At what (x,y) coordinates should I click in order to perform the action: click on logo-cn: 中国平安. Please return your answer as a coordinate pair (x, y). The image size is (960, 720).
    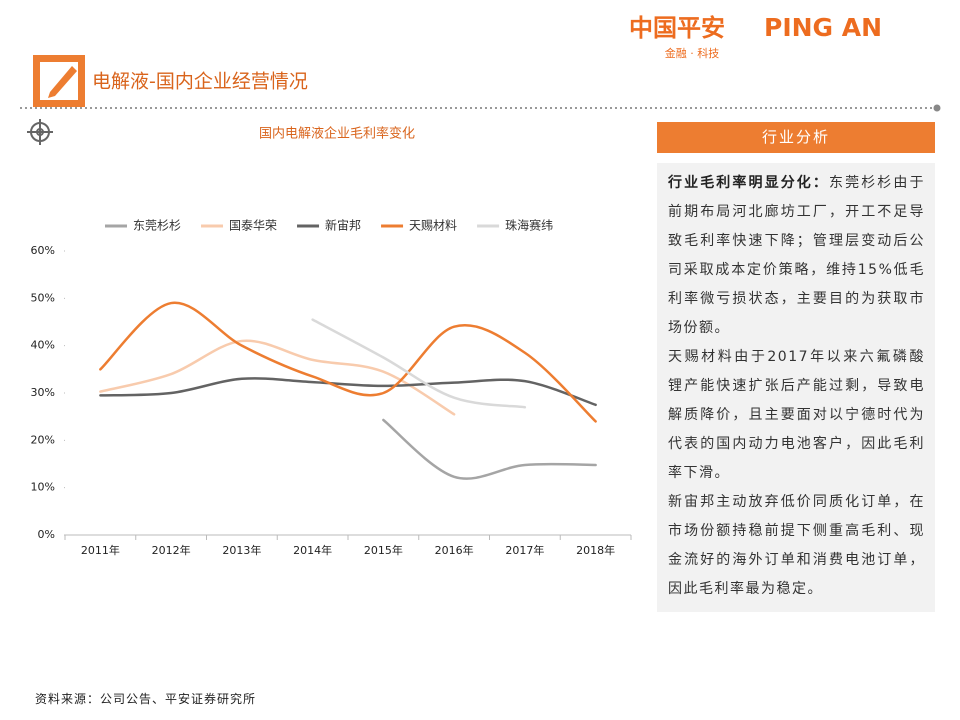
    Looking at the image, I should click on (677, 28).